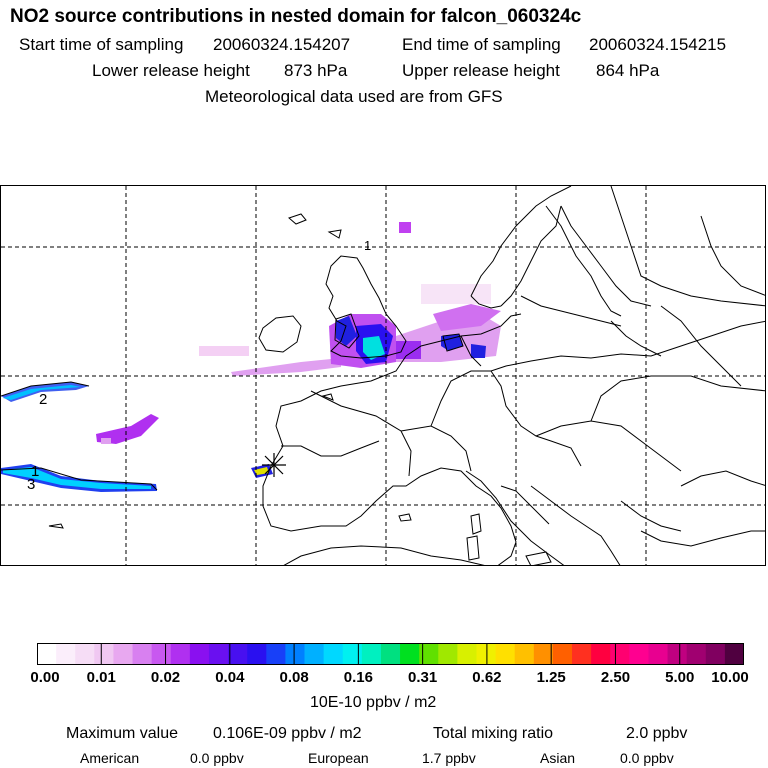 The width and height of the screenshot is (768, 768). What do you see at coordinates (481, 70) in the screenshot?
I see `upper-height-label: Upper release height` at bounding box center [481, 70].